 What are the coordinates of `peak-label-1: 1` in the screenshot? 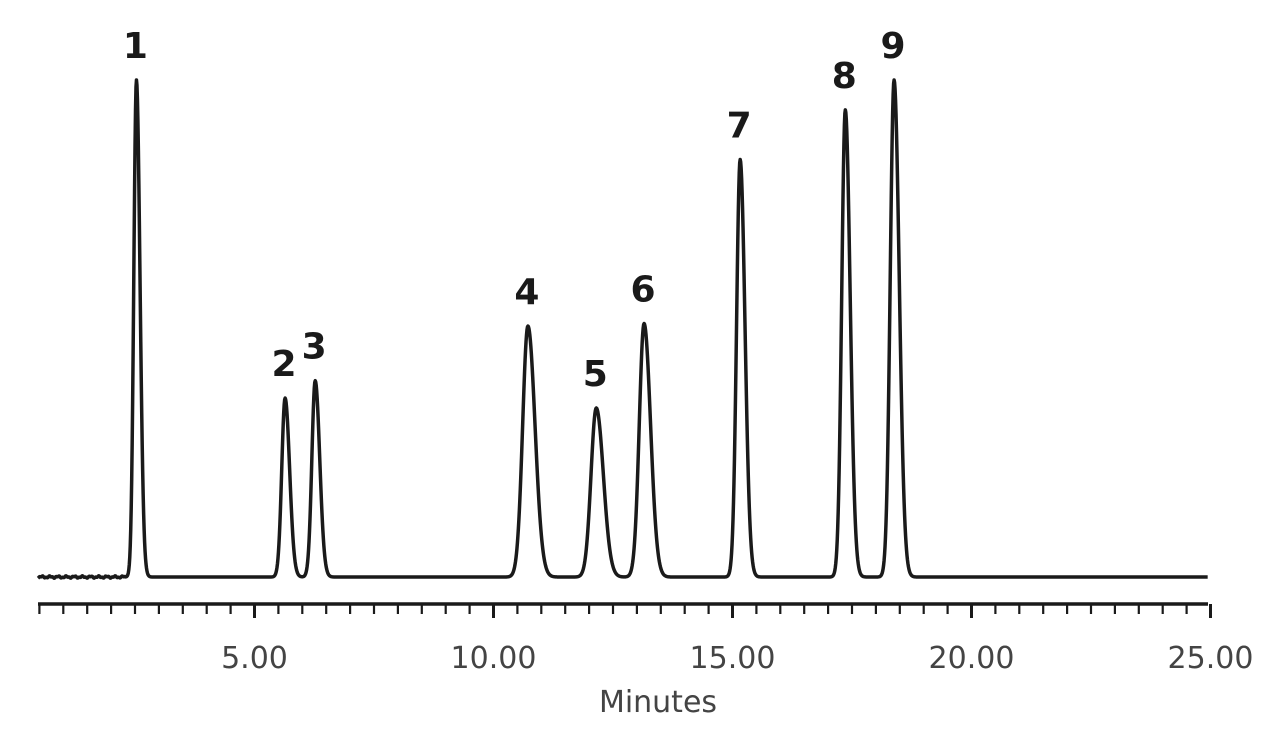 It's located at (135, 46).